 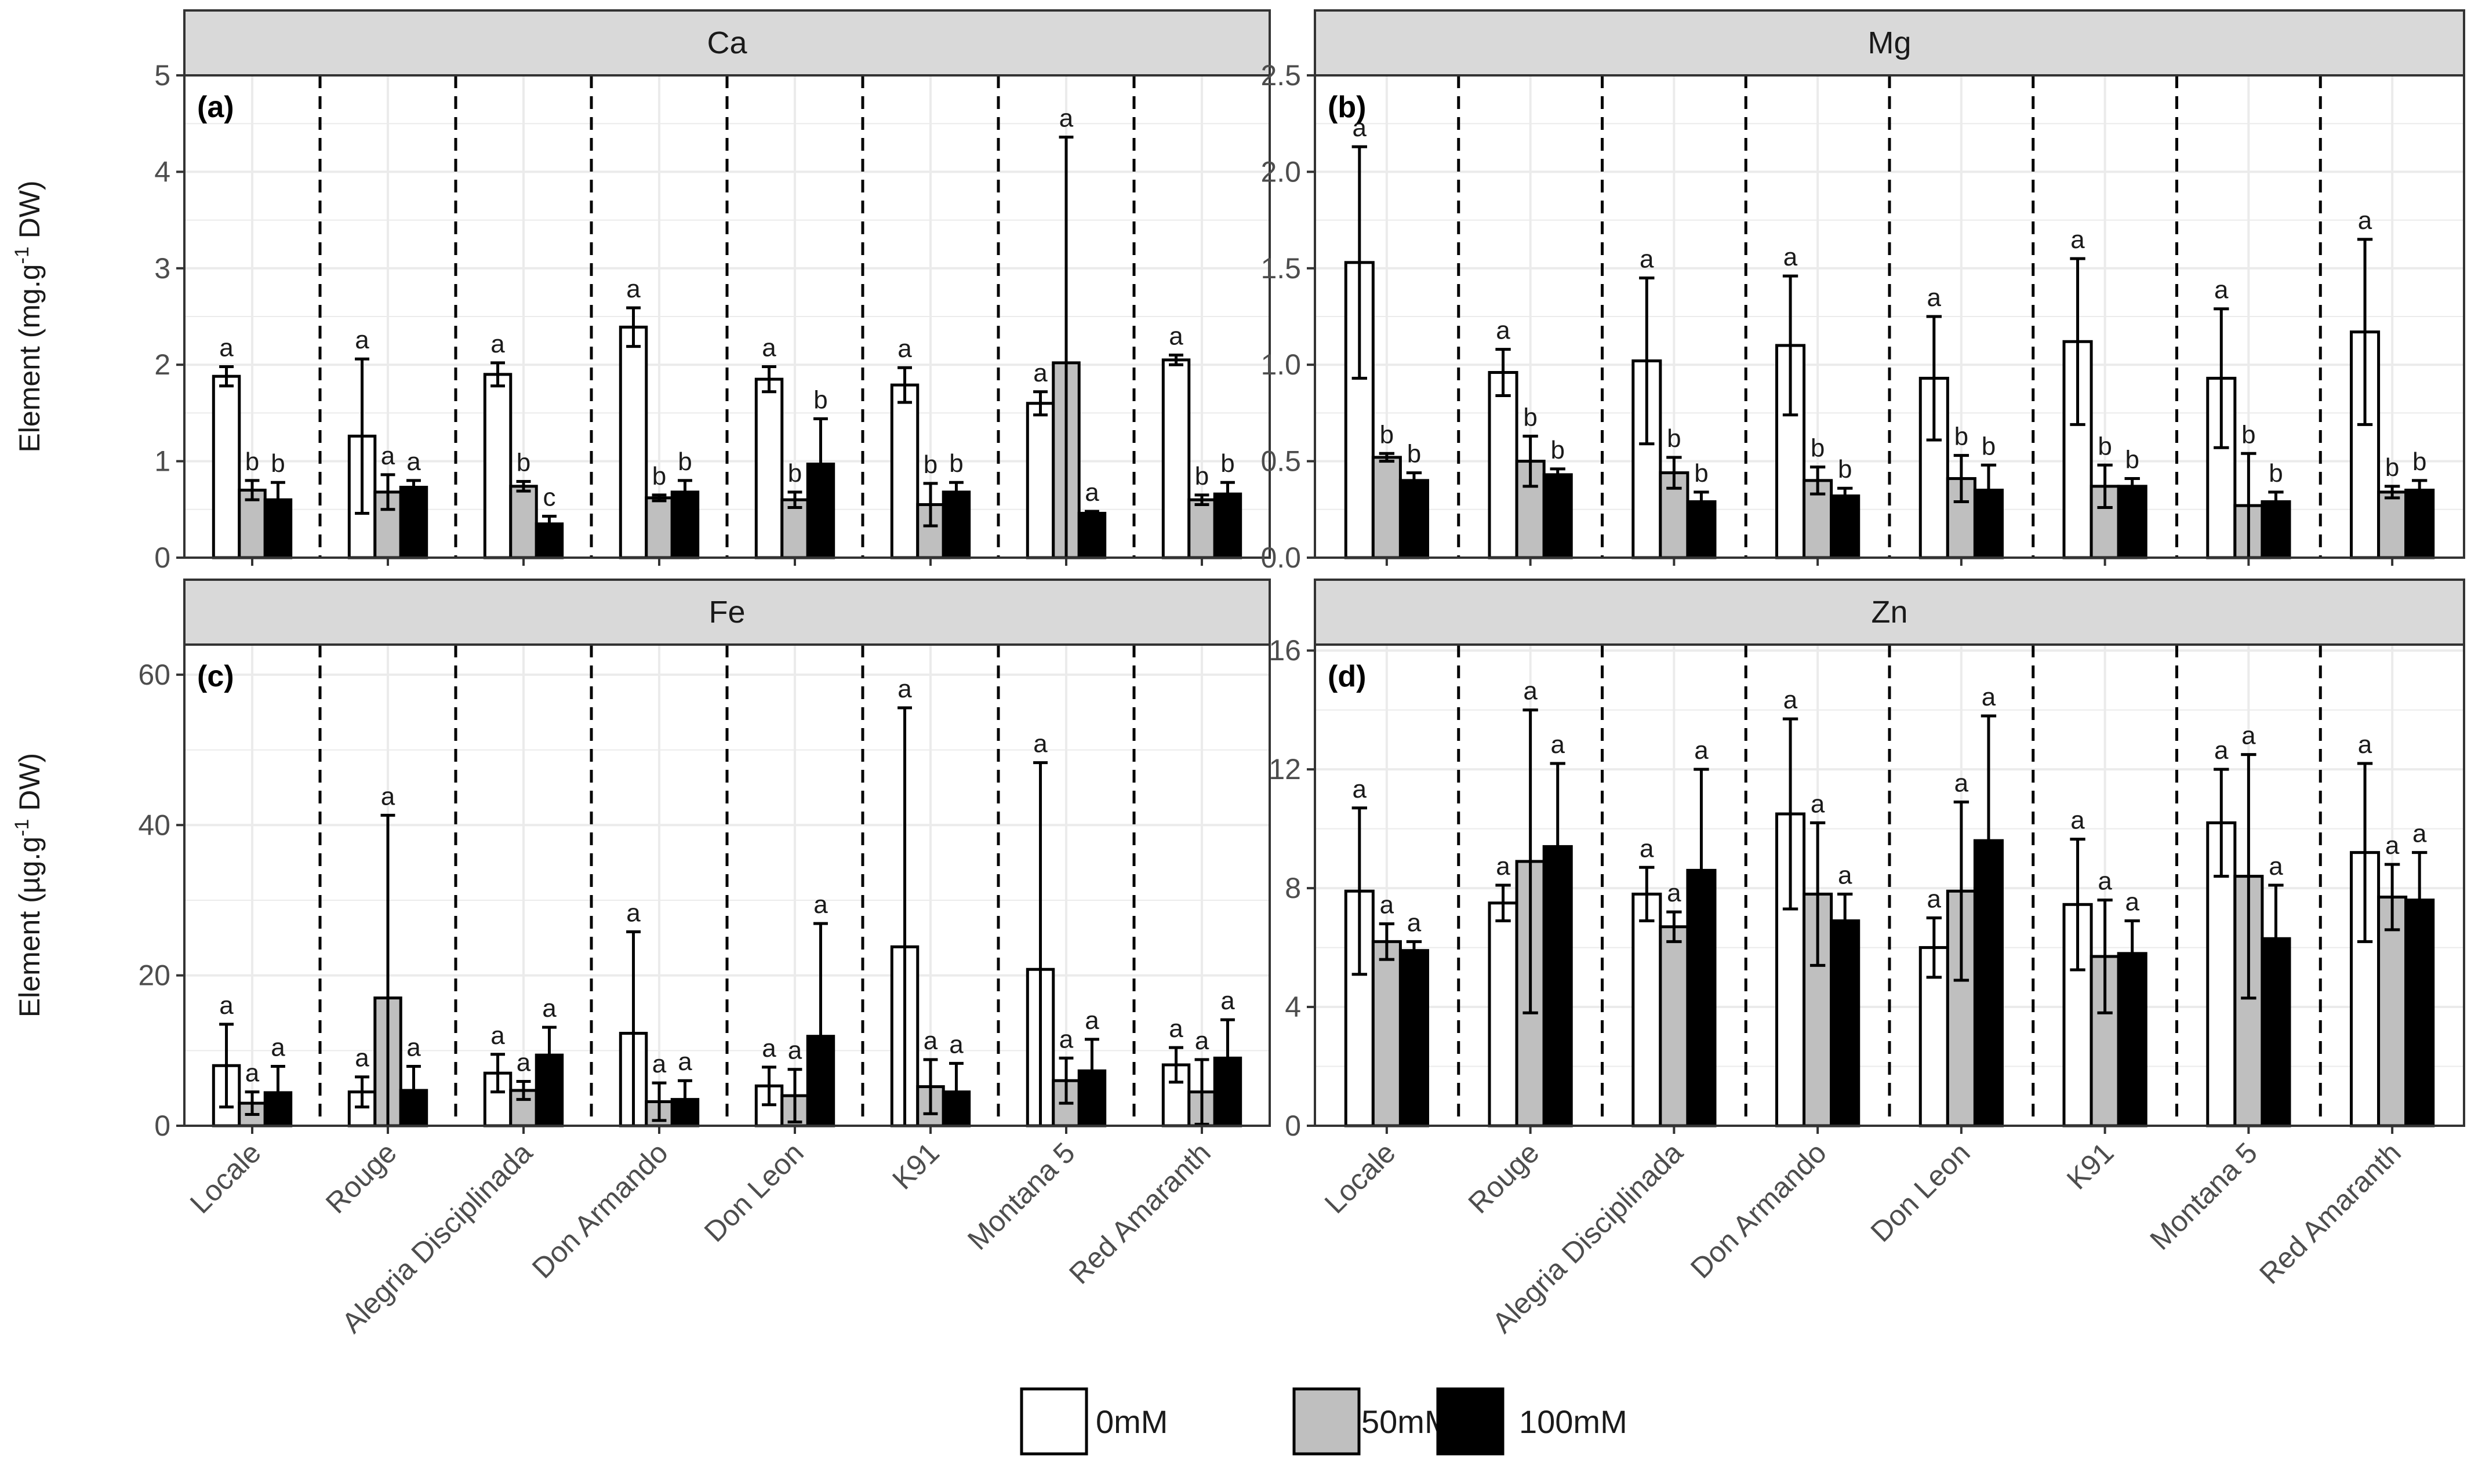 I want to click on y-tick-label: 0.0, so click(x=1280, y=558).